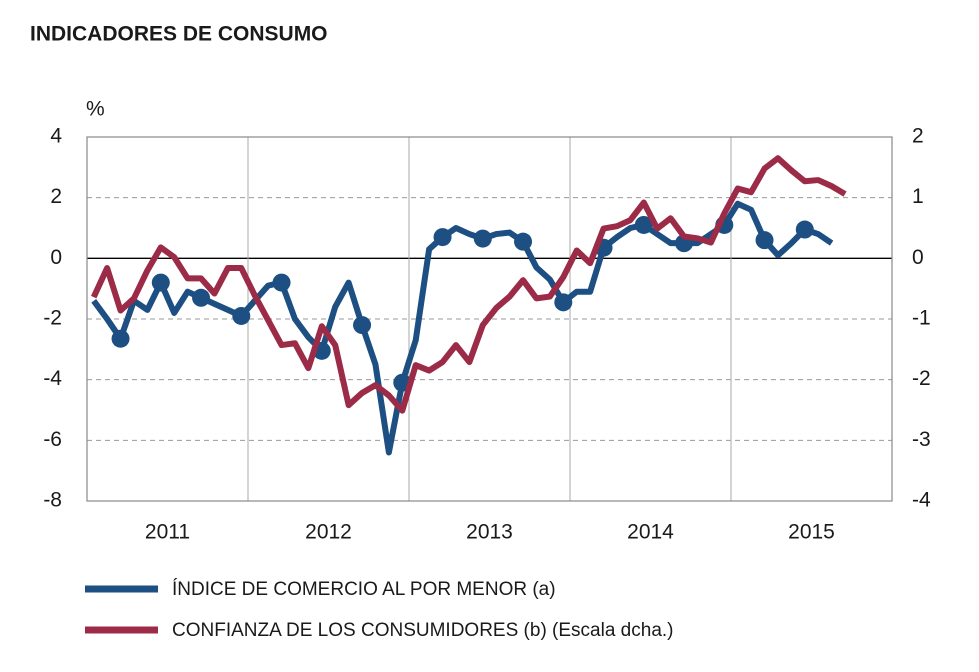 The image size is (979, 672). Describe the element at coordinates (179, 34) in the screenshot. I see `chart-title: INDICADORES DE CONSUMO` at that location.